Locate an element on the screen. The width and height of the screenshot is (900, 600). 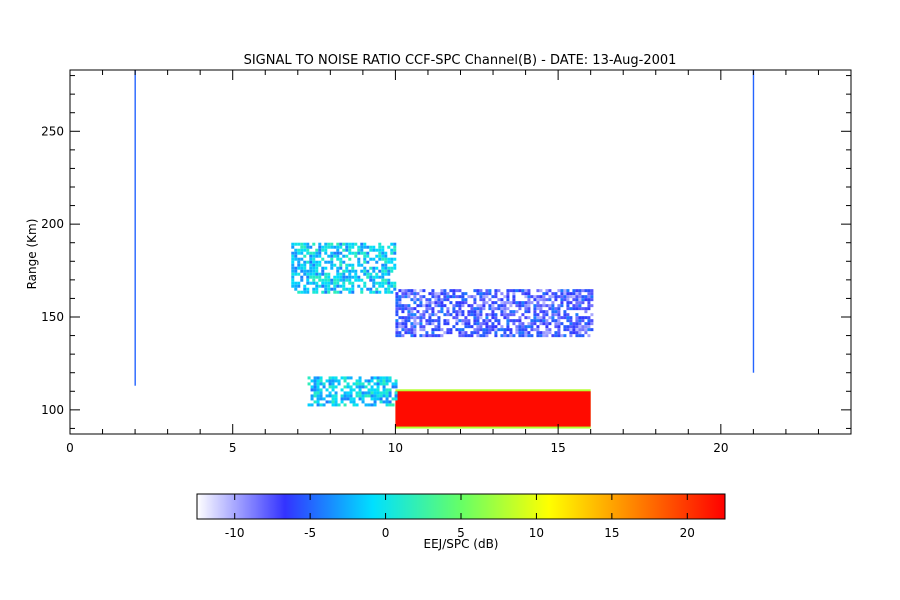
colorbar-tick-label: 20 is located at coordinates (687, 533).